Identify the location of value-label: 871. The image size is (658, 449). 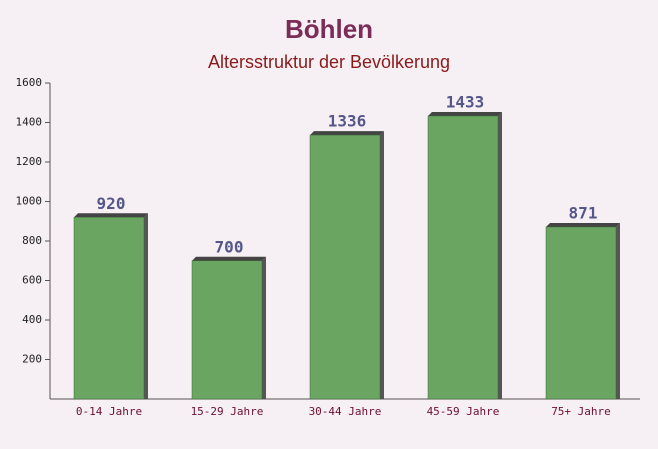
(583, 212).